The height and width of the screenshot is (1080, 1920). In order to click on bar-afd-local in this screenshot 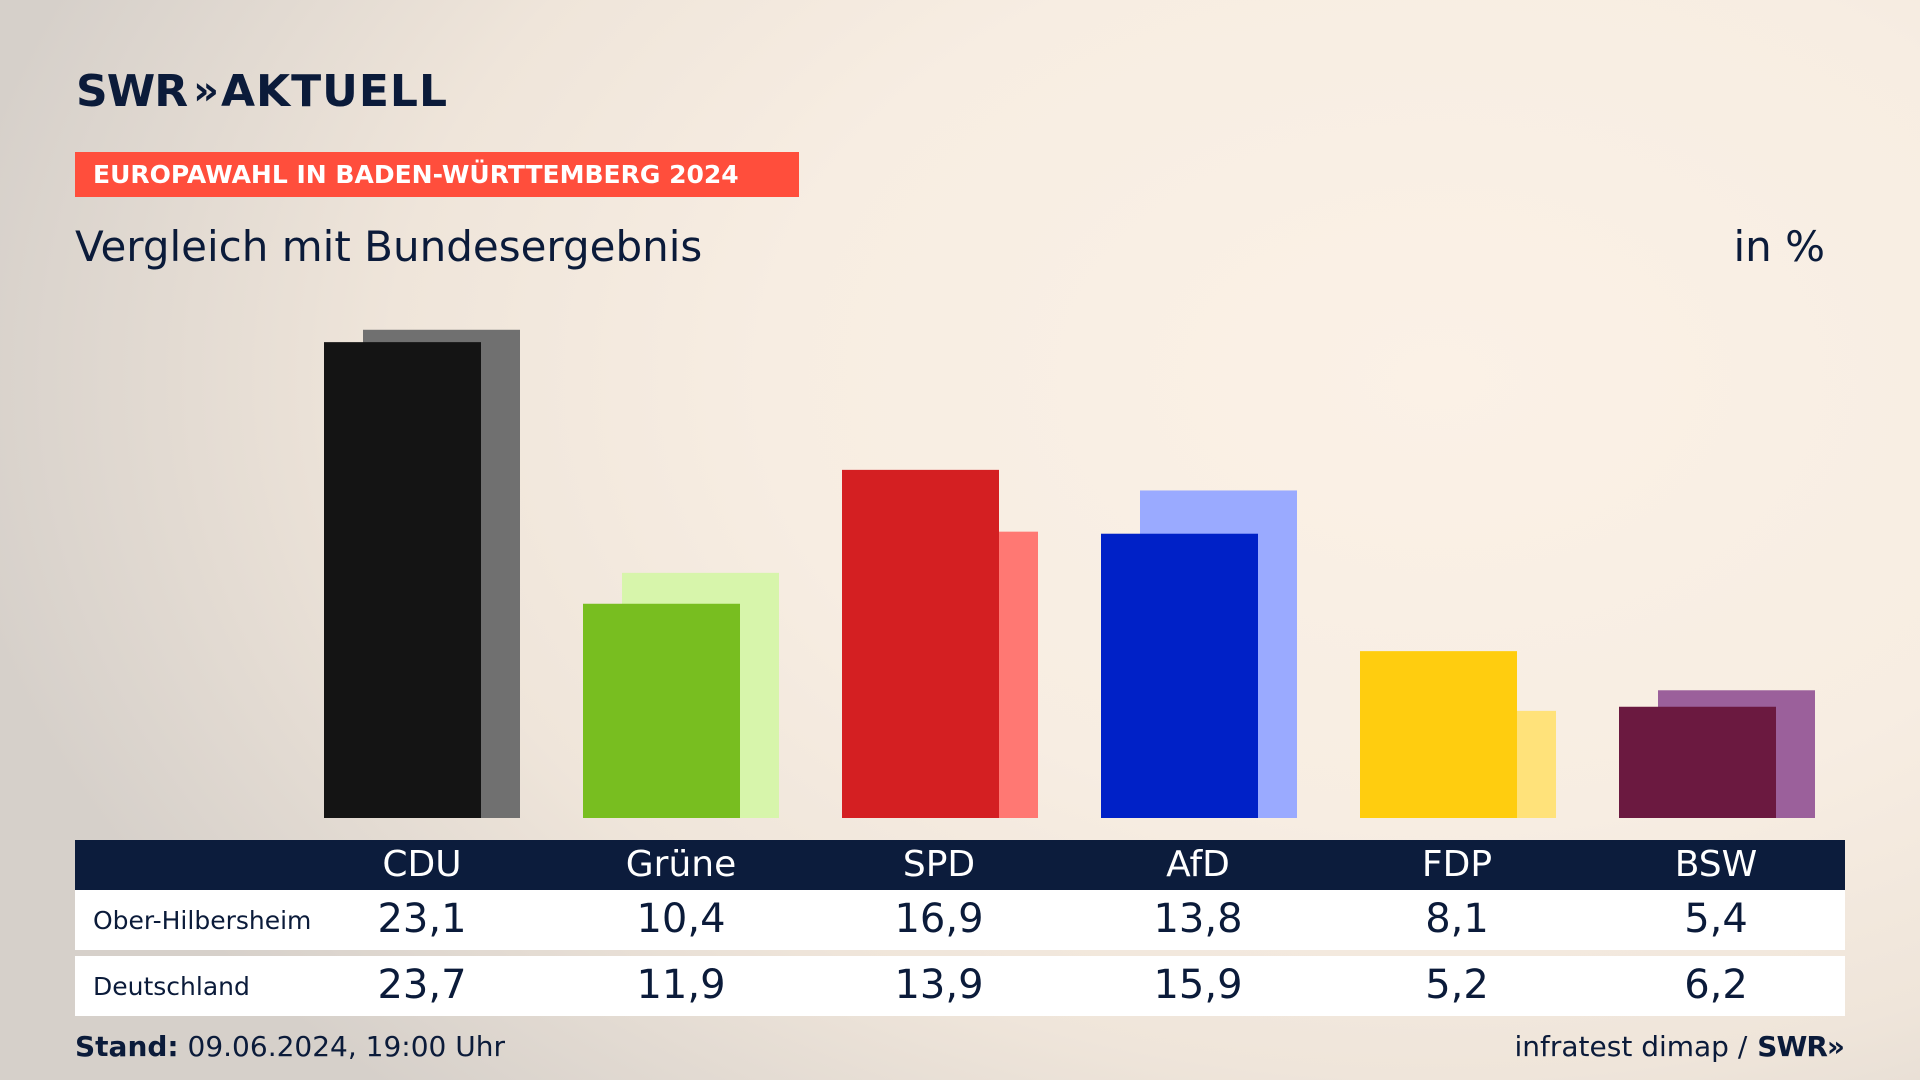, I will do `click(1179, 675)`.